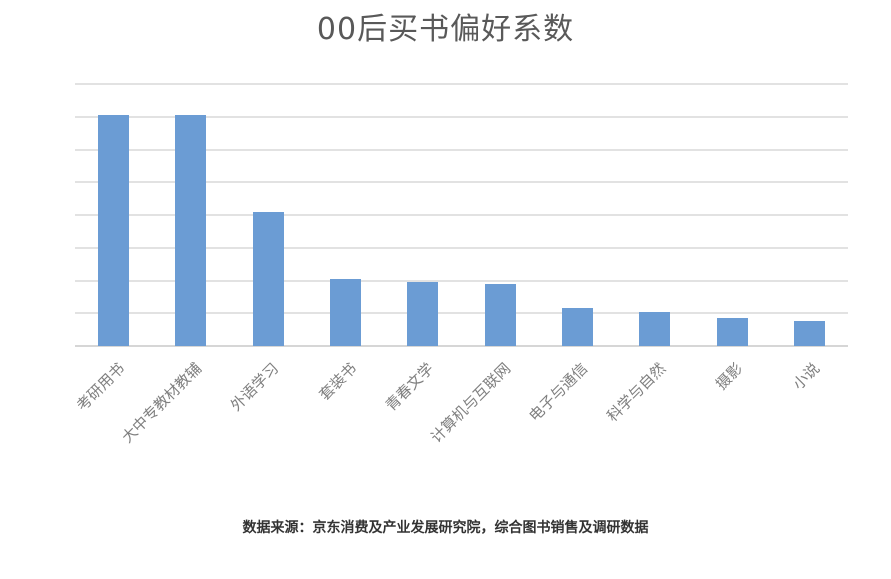 This screenshot has width=891, height=579. I want to click on x-axis-label: 电子与通信, so click(558, 392).